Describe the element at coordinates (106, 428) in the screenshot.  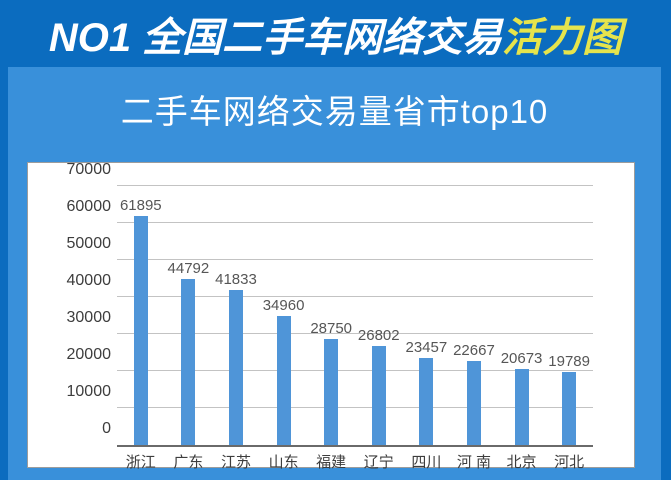
I see `y-axis-tick-label: 0` at that location.